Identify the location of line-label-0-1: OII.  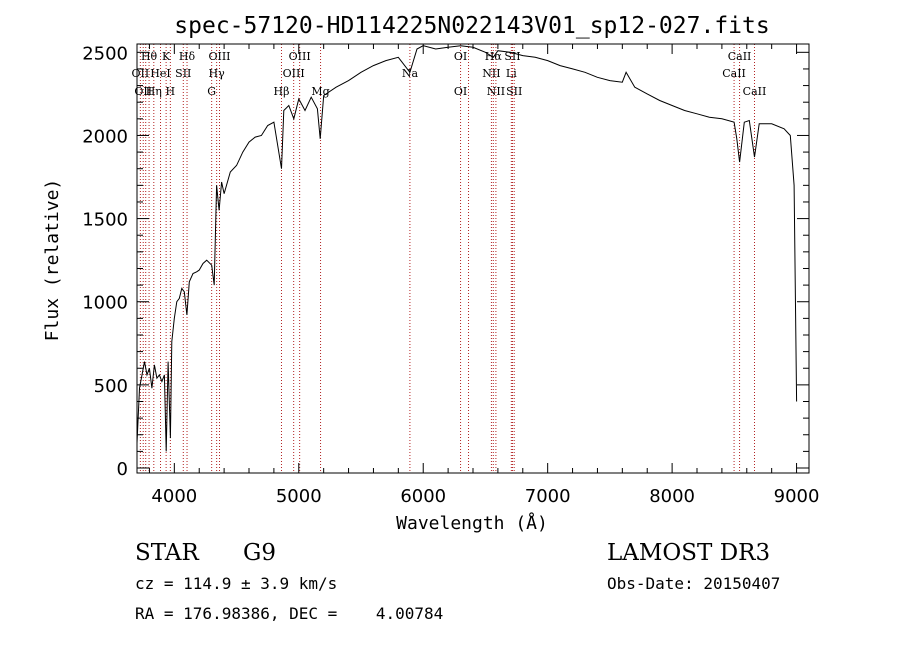
(141, 73).